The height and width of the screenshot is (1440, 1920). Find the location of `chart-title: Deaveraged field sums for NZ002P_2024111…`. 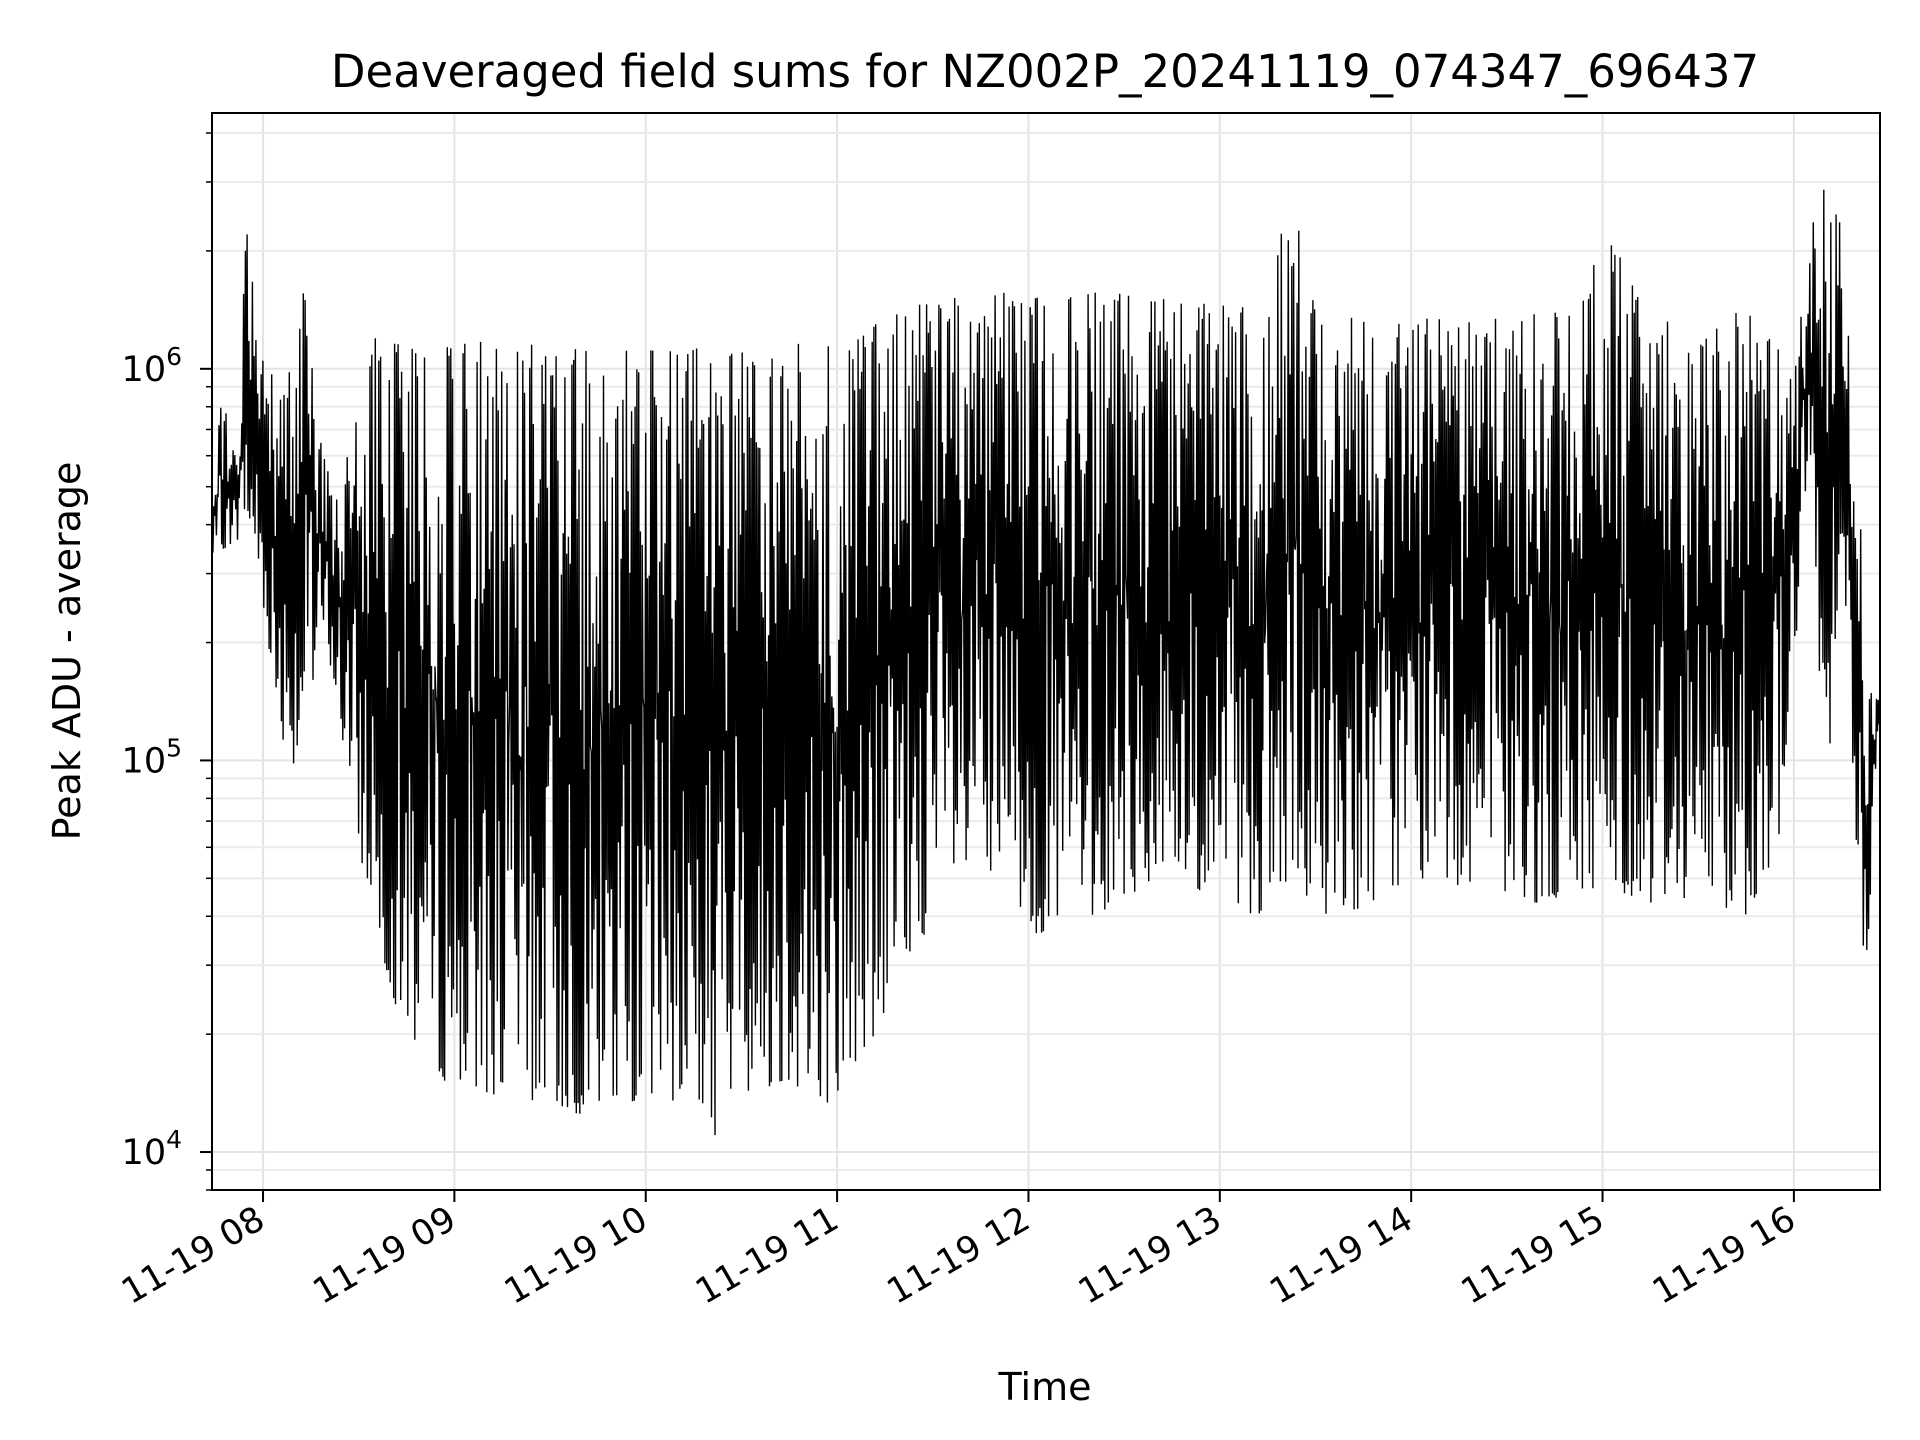

chart-title: Deaveraged field sums for NZ002P_2024111… is located at coordinates (1045, 71).